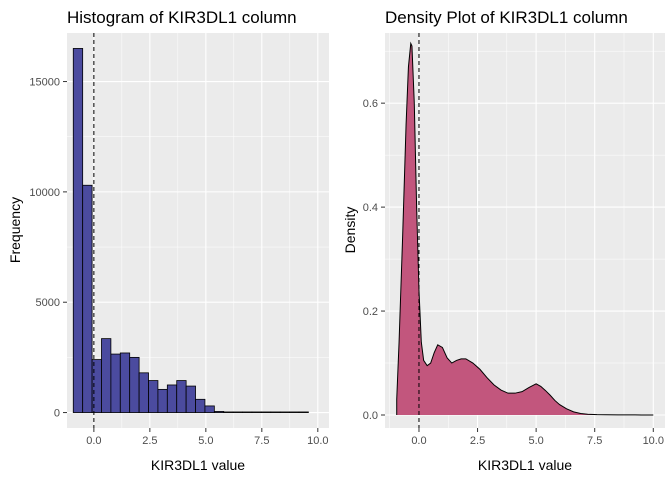 The height and width of the screenshot is (480, 672). Describe the element at coordinates (370, 312) in the screenshot. I see `y-tick-label: 0.2` at that location.